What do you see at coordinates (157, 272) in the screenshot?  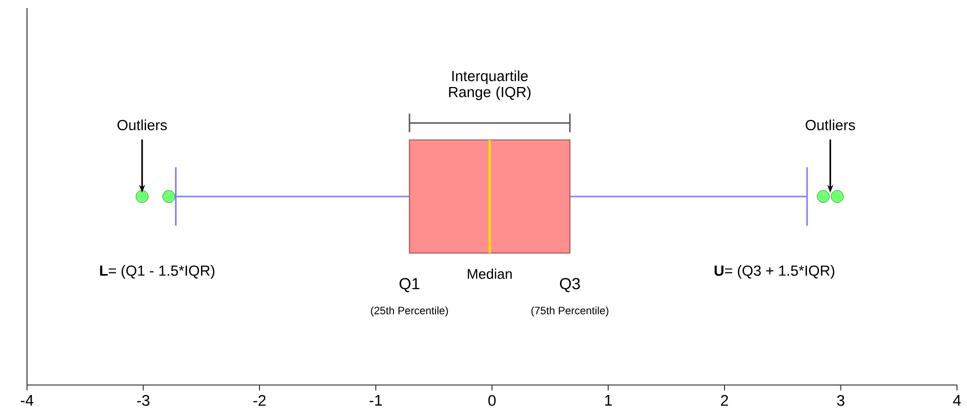 I see `annotation: L= (Q1 - 1.5*IQR)` at bounding box center [157, 272].